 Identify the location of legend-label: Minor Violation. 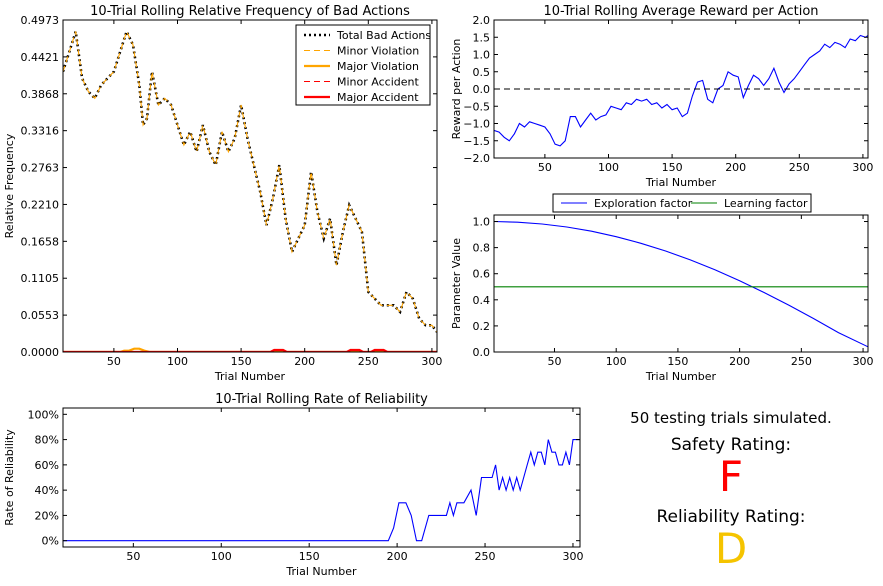
(378, 51).